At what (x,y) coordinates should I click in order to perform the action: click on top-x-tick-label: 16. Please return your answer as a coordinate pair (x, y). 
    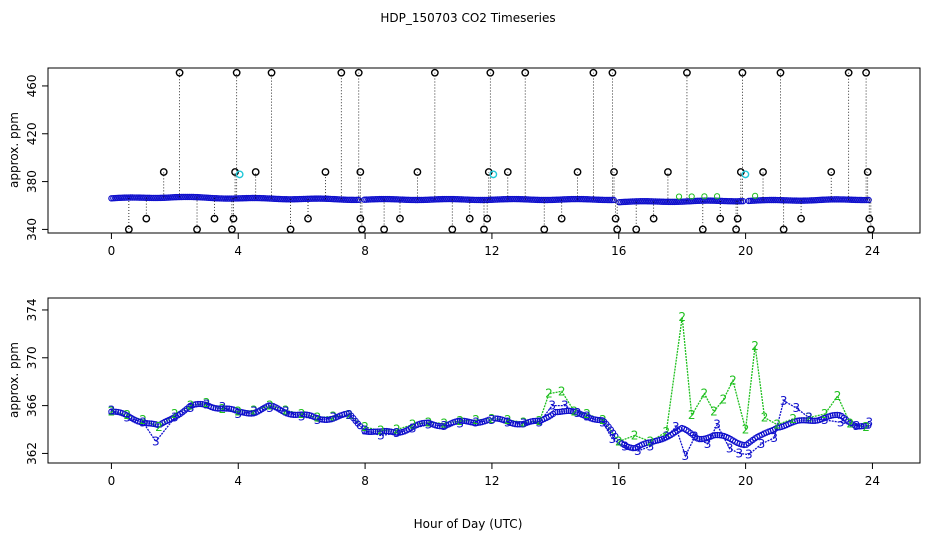
    Looking at the image, I should click on (618, 251).